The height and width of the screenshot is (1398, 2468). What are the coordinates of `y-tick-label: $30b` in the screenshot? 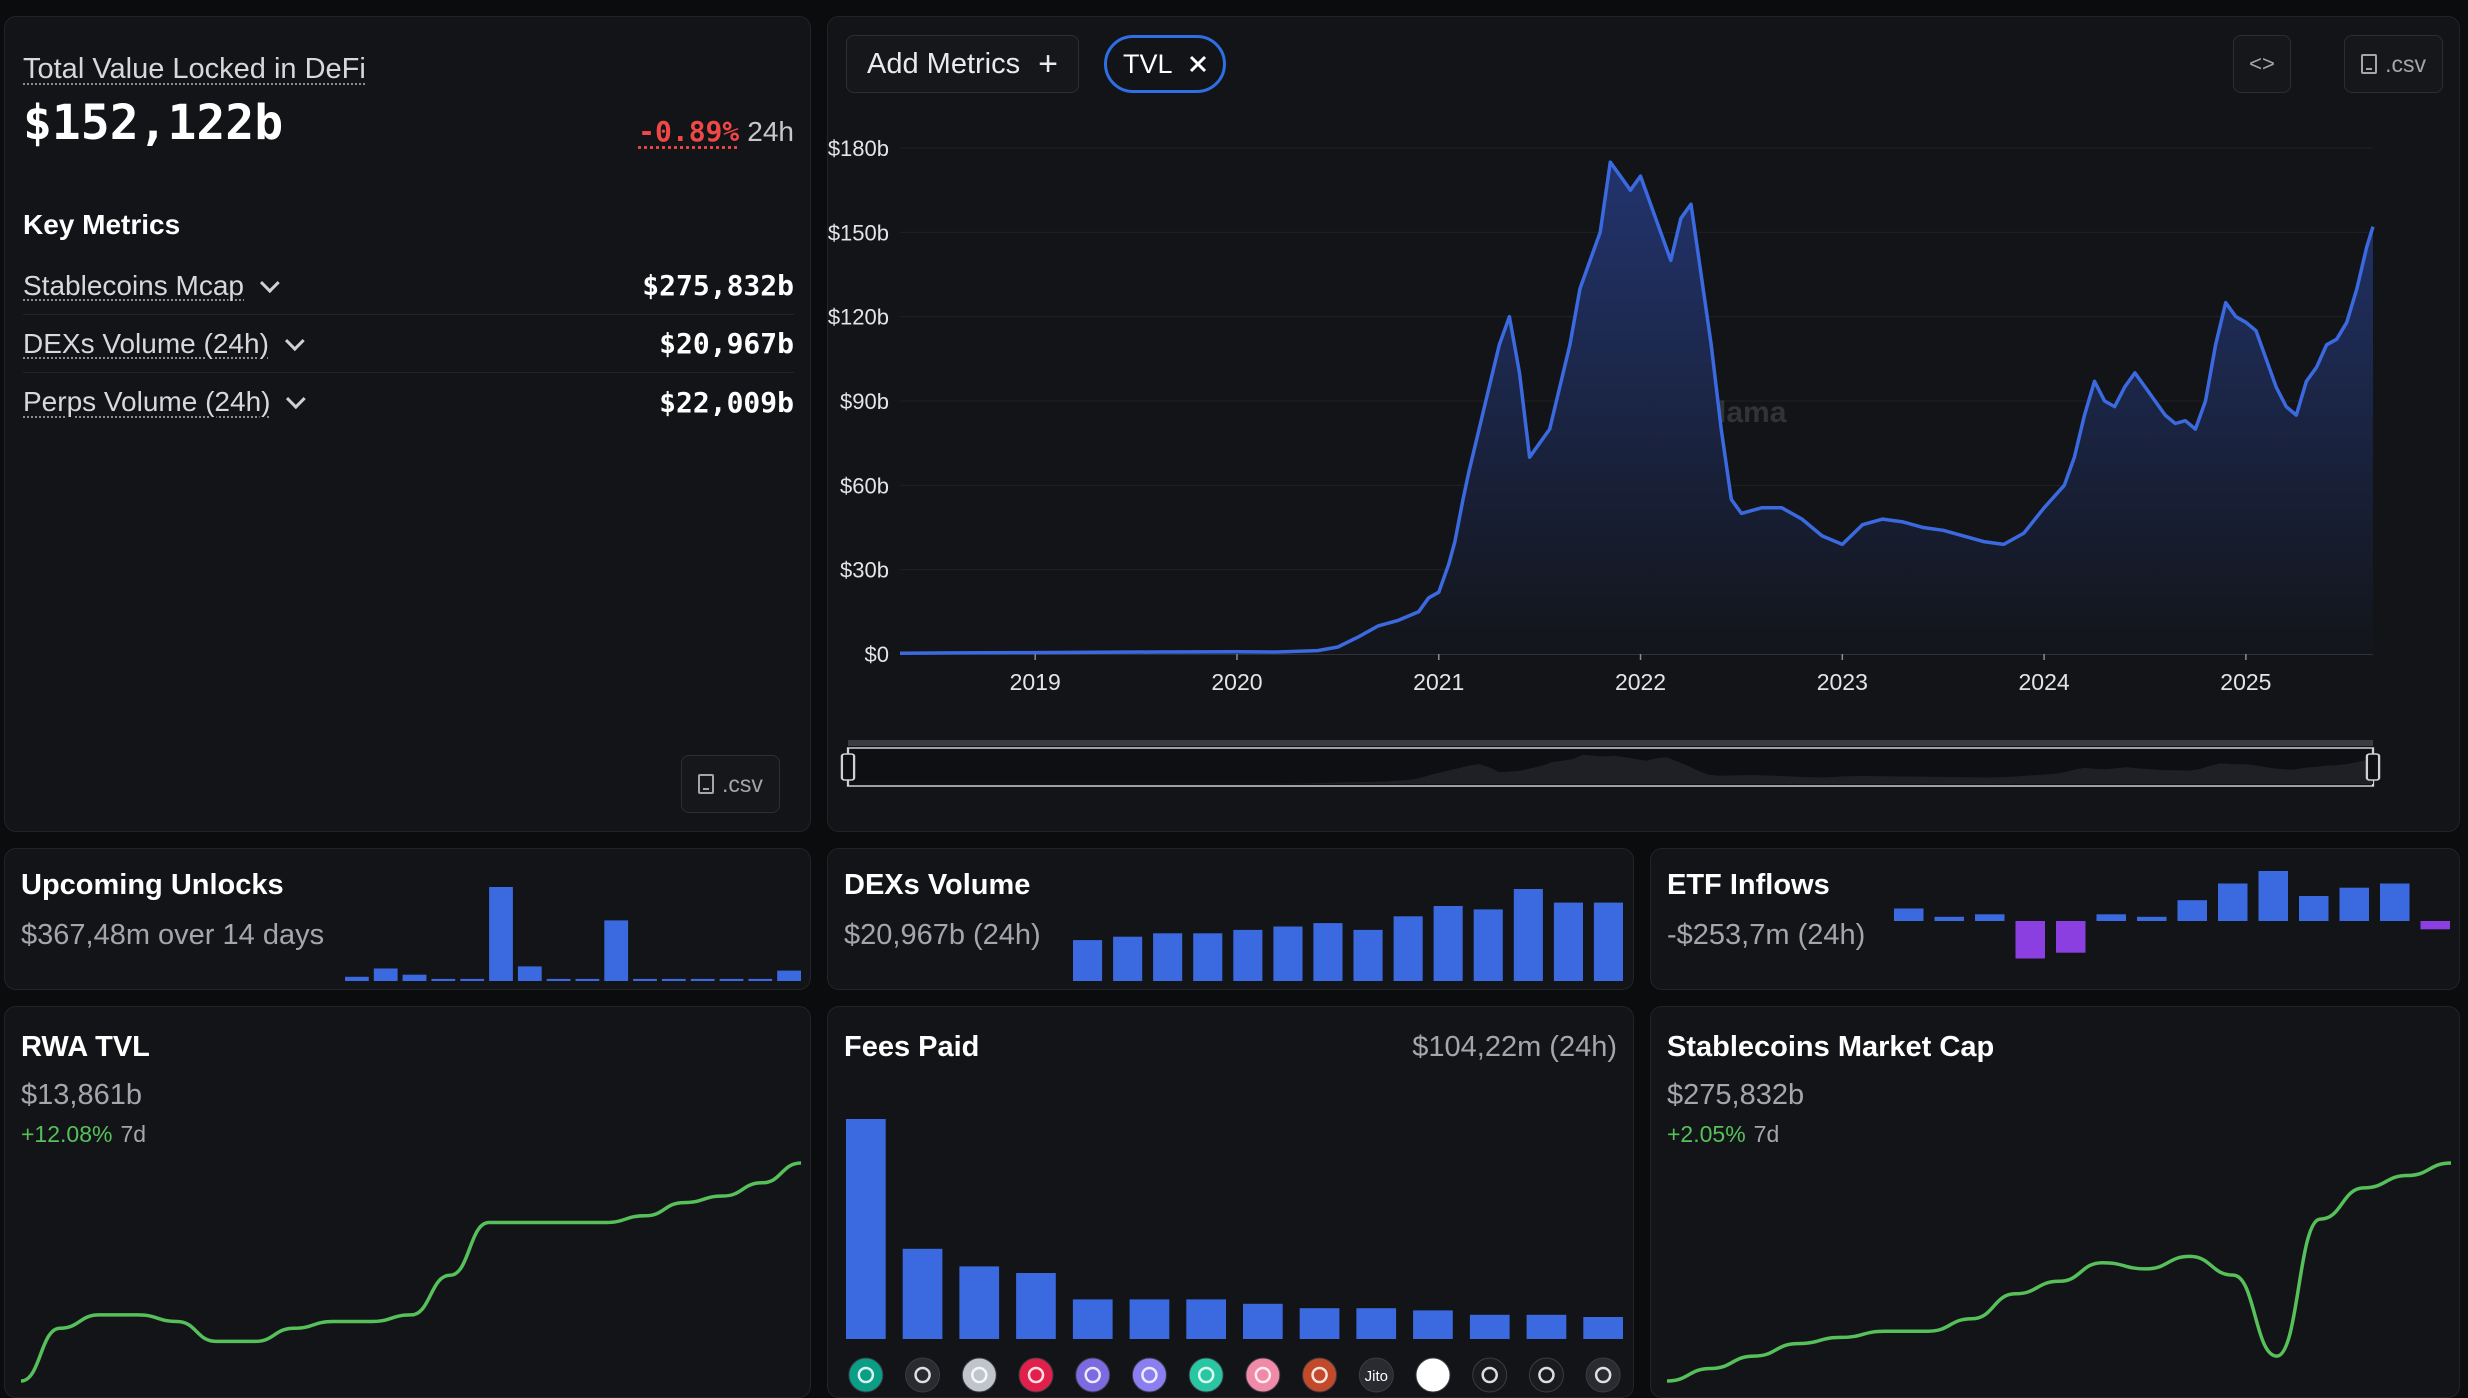 It's located at (864, 570).